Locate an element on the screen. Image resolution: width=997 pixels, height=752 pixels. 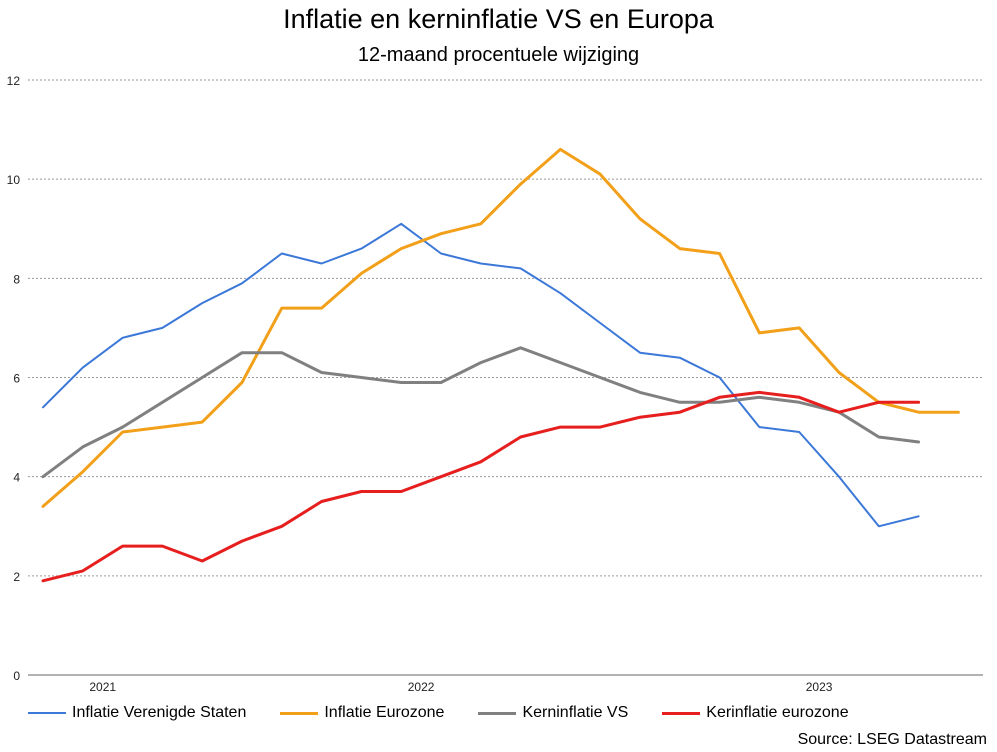
x-axis-ticks: 2021 2022 2023 is located at coordinates (460, 687).